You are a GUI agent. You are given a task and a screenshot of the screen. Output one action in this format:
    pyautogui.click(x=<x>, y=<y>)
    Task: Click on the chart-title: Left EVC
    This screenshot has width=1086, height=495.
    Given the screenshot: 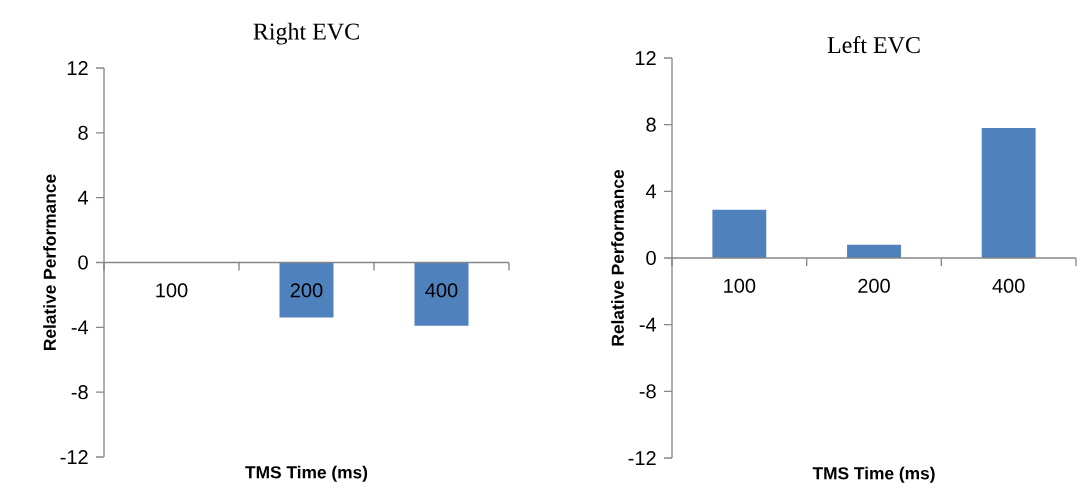 What is the action you would take?
    pyautogui.click(x=873, y=45)
    